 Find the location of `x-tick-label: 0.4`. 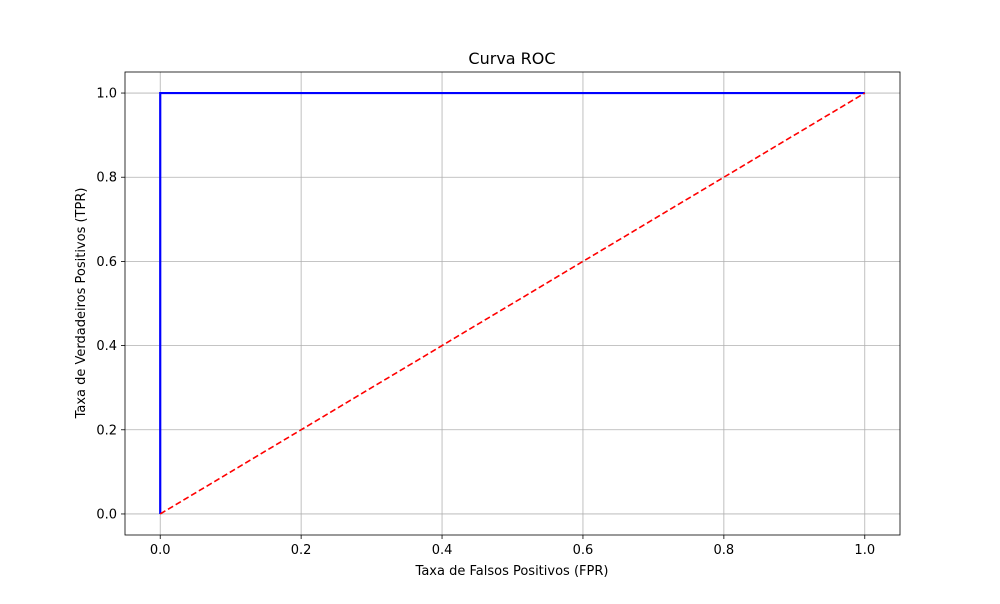

x-tick-label: 0.4 is located at coordinates (442, 550).